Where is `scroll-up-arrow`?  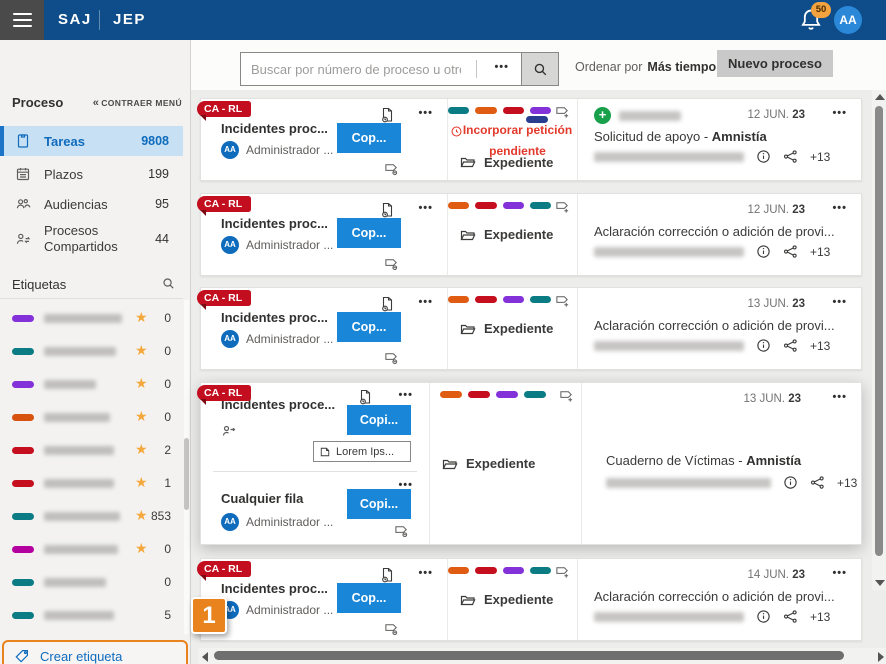 scroll-up-arrow is located at coordinates (880, 97).